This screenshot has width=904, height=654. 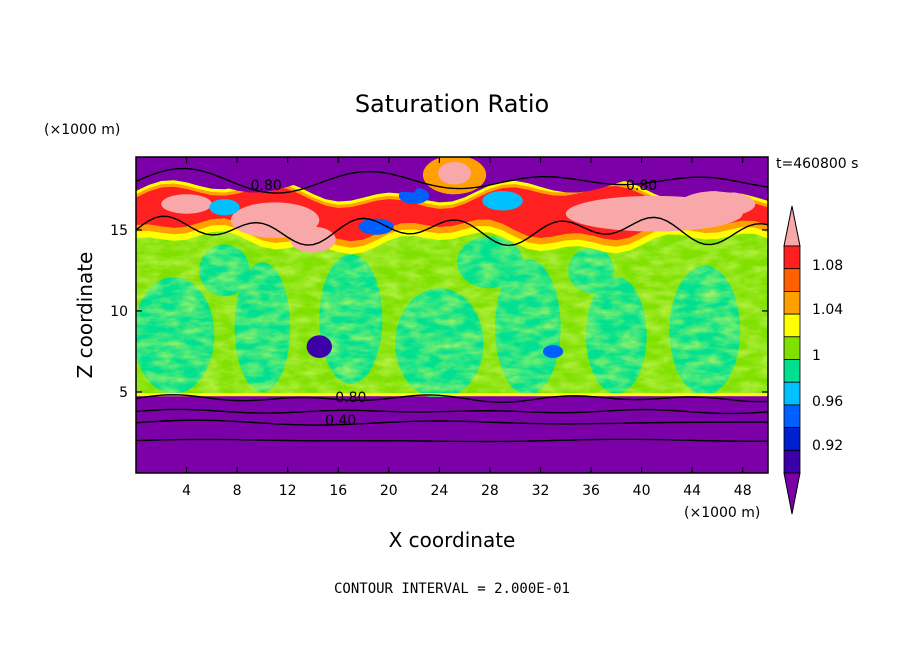 I want to click on x-tick-label: 48, so click(x=743, y=491).